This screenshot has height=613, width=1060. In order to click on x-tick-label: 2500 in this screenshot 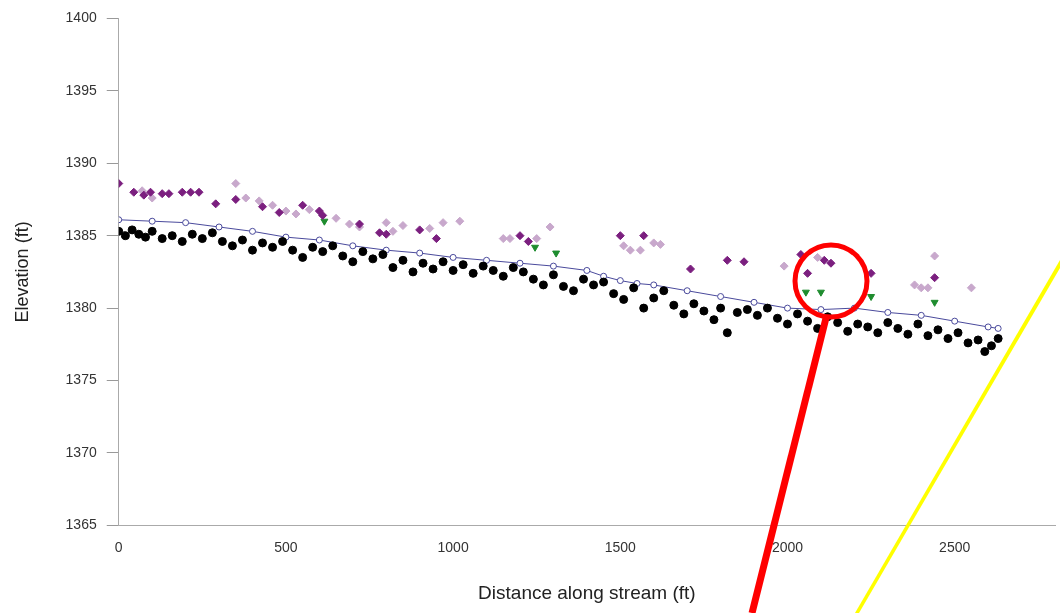, I will do `click(955, 546)`.